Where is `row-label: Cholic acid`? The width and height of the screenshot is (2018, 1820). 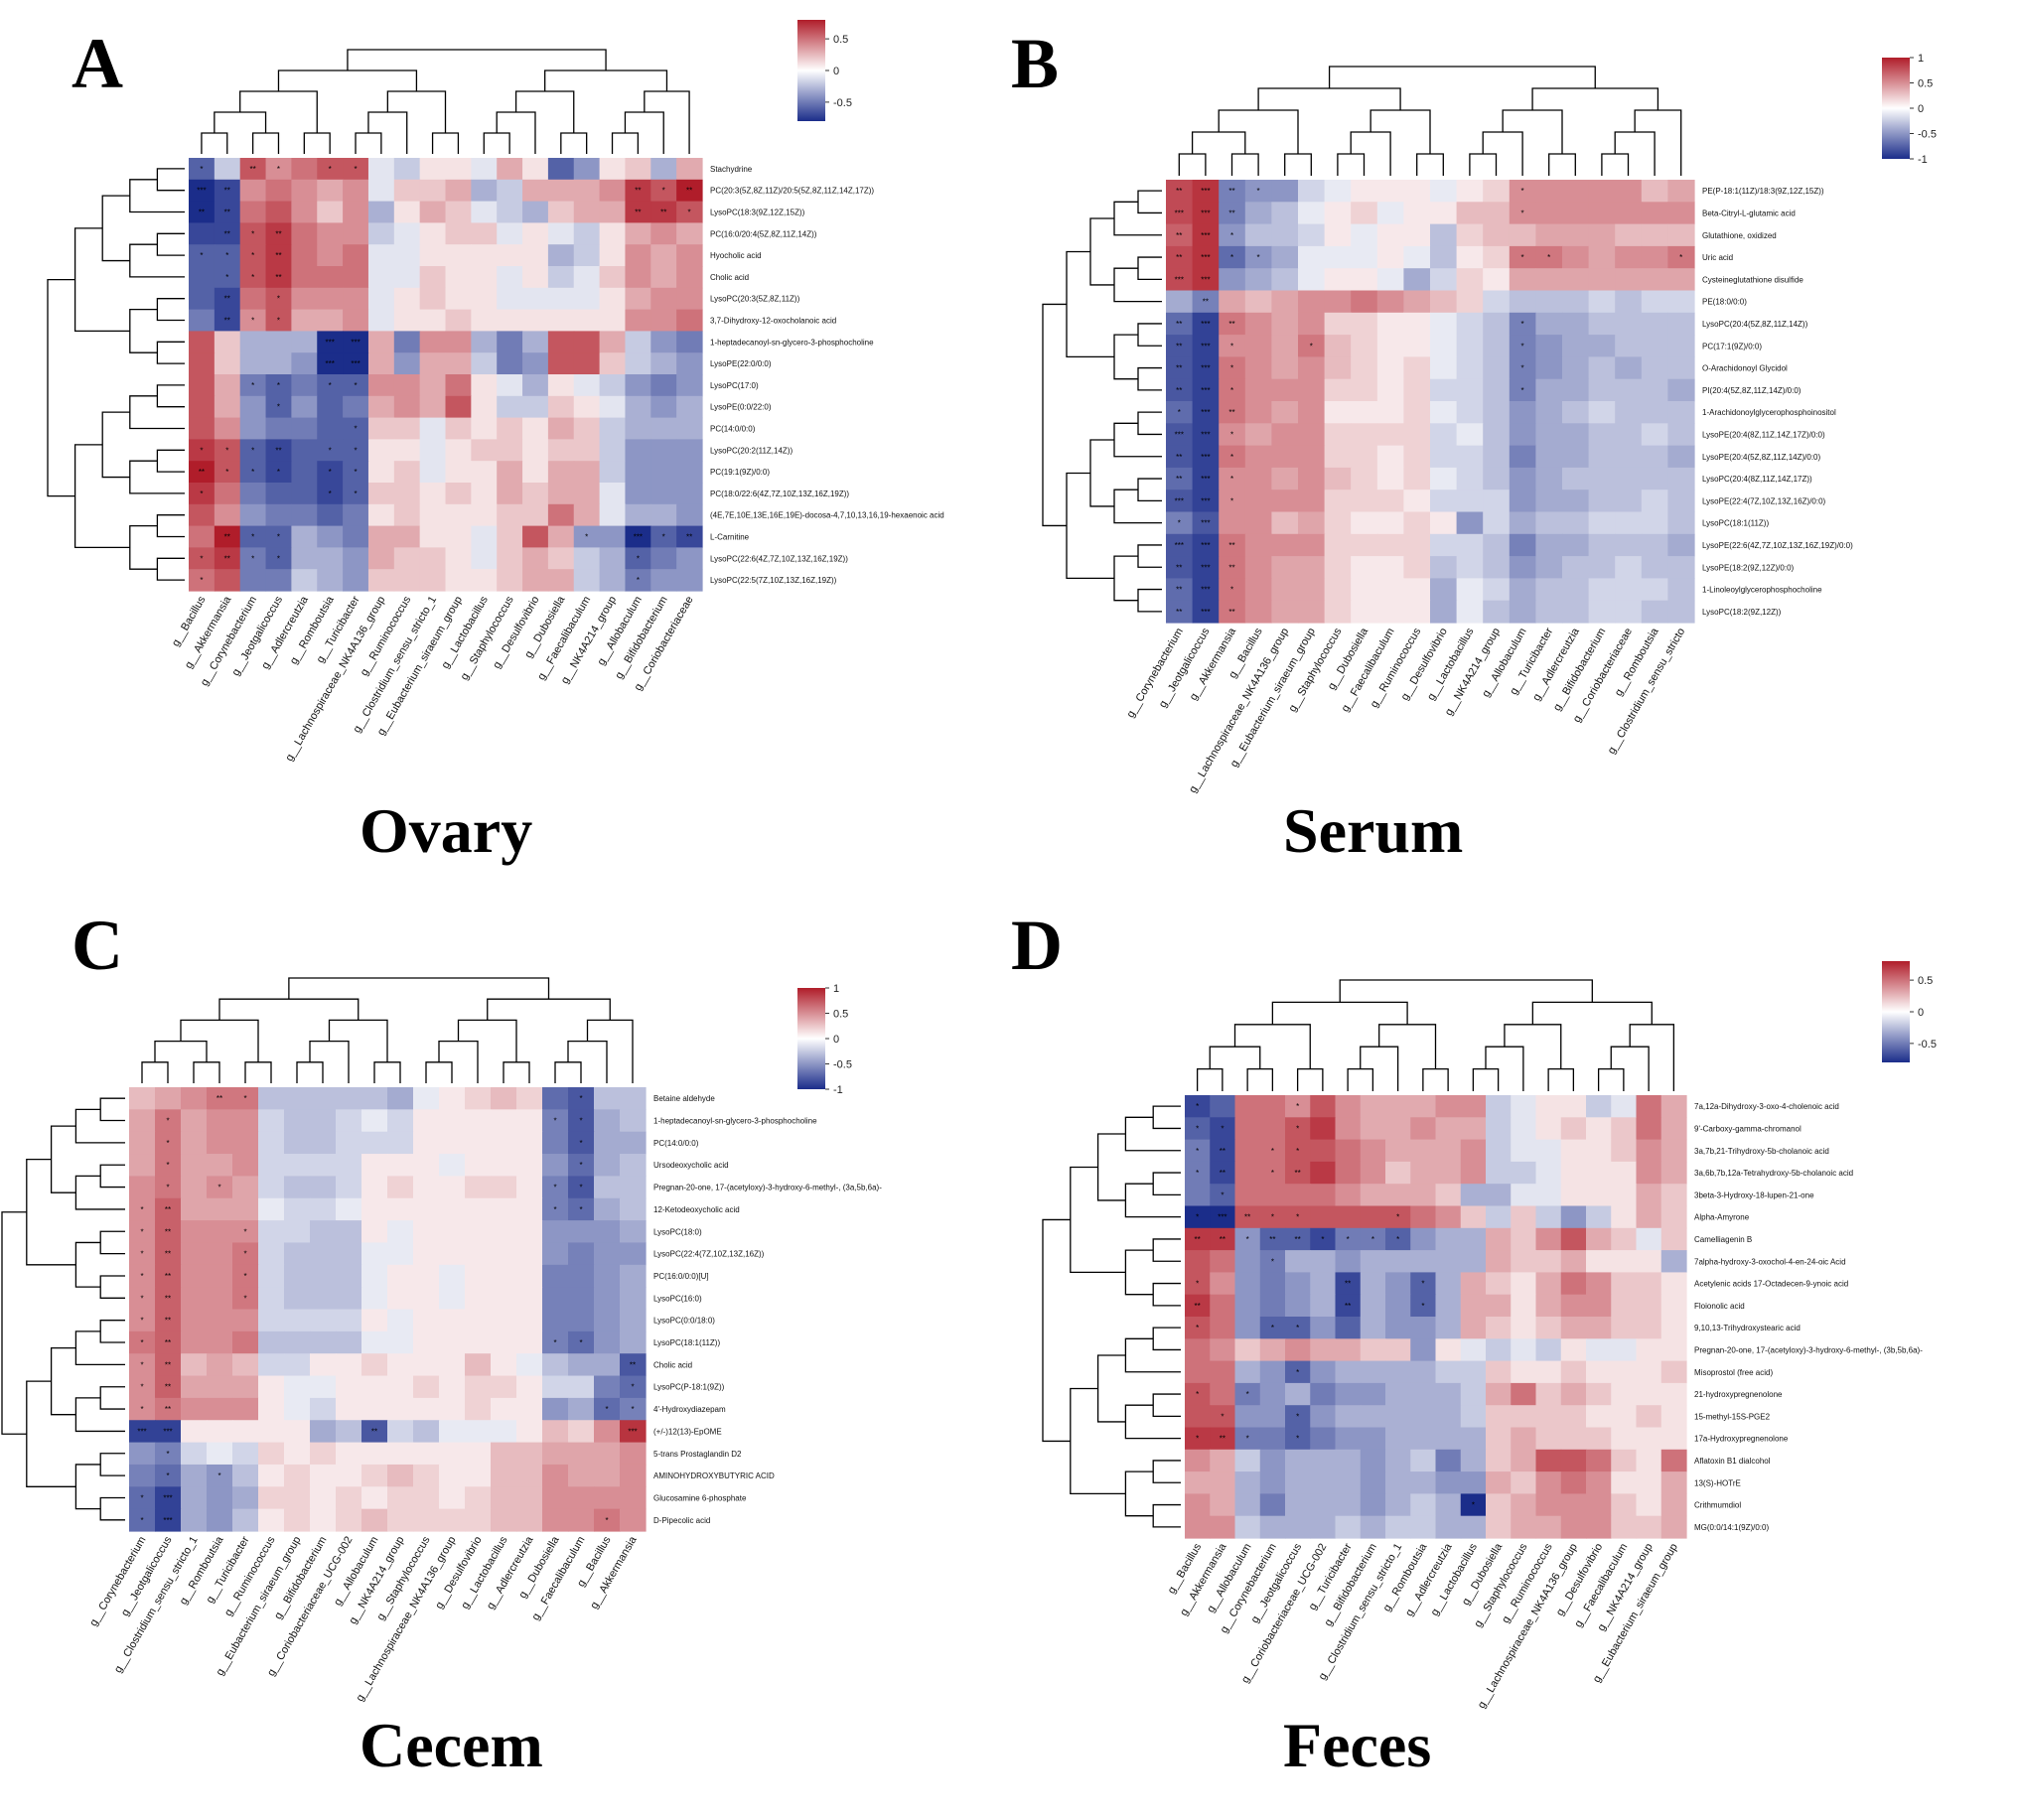
row-label: Cholic acid is located at coordinates (730, 277).